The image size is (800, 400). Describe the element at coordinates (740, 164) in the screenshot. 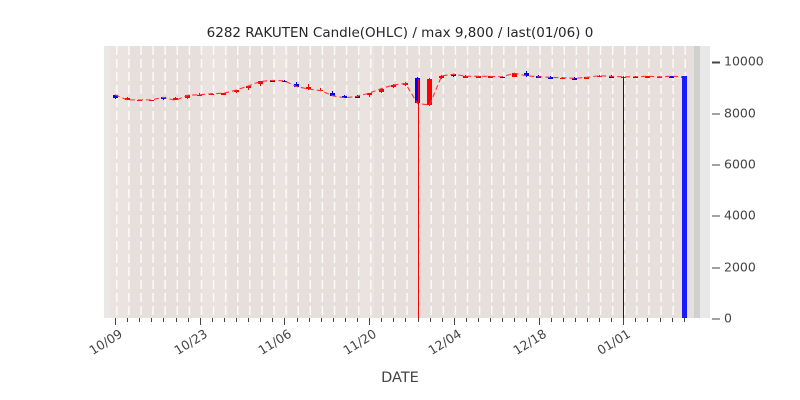

I see `y-tick-text: 6000` at that location.